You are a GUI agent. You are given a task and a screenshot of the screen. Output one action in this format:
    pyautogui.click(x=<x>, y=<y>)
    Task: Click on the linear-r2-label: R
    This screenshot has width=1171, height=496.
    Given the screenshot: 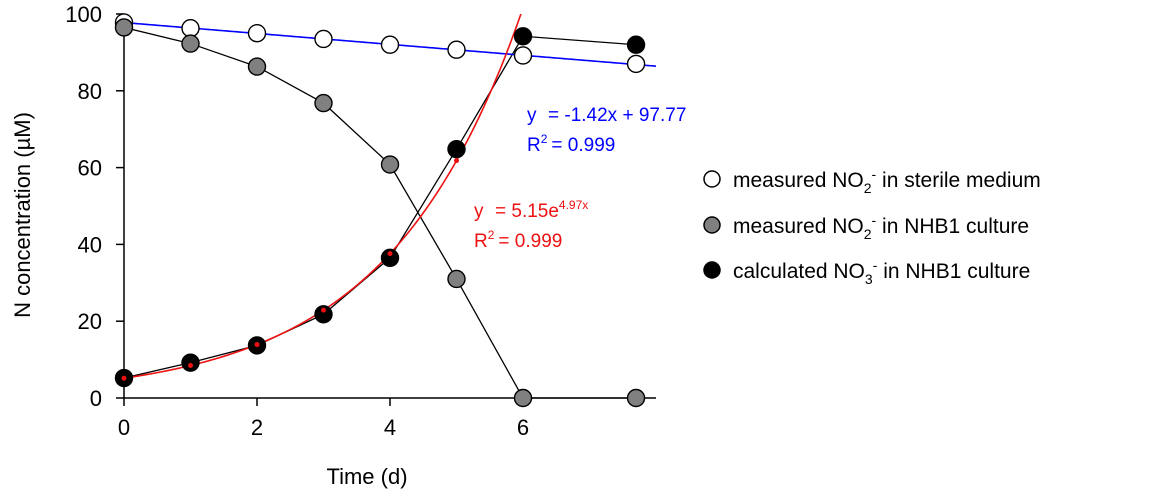 What is the action you would take?
    pyautogui.click(x=534, y=145)
    